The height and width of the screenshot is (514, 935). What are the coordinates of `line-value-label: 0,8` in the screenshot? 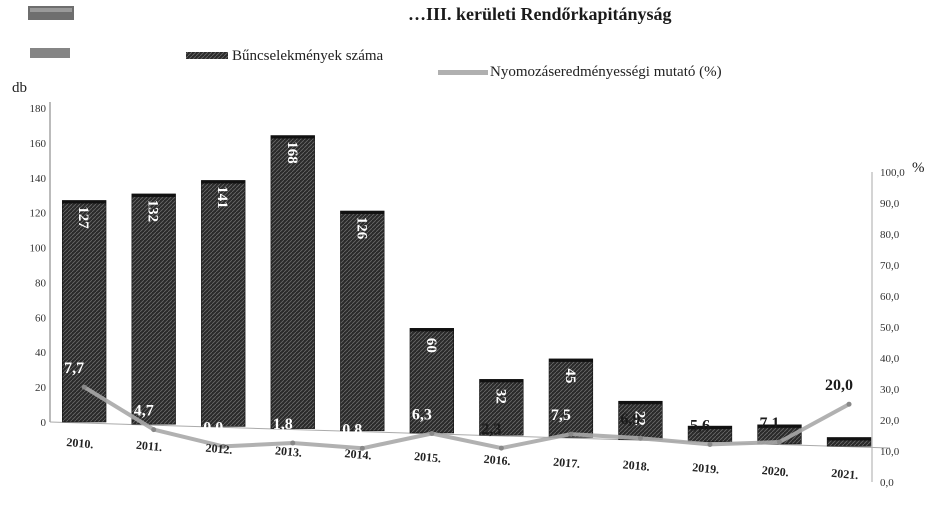 It's located at (352, 429).